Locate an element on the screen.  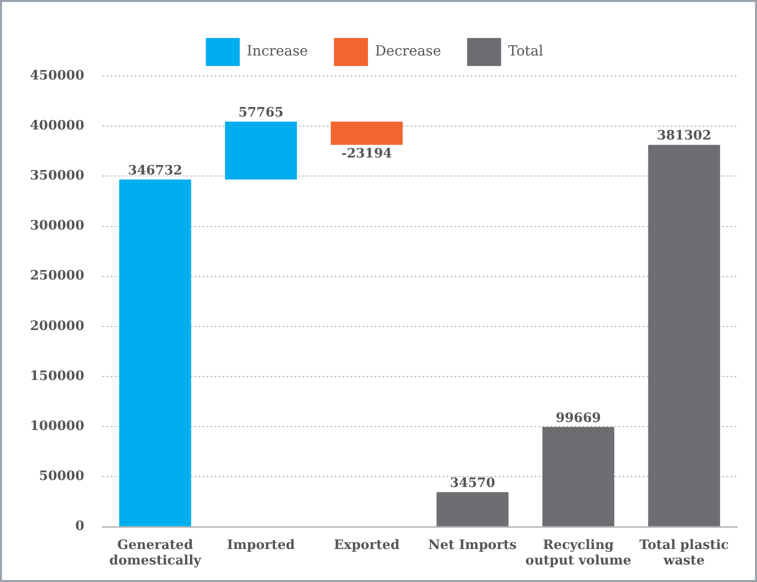
data-label: 57765 is located at coordinates (261, 112).